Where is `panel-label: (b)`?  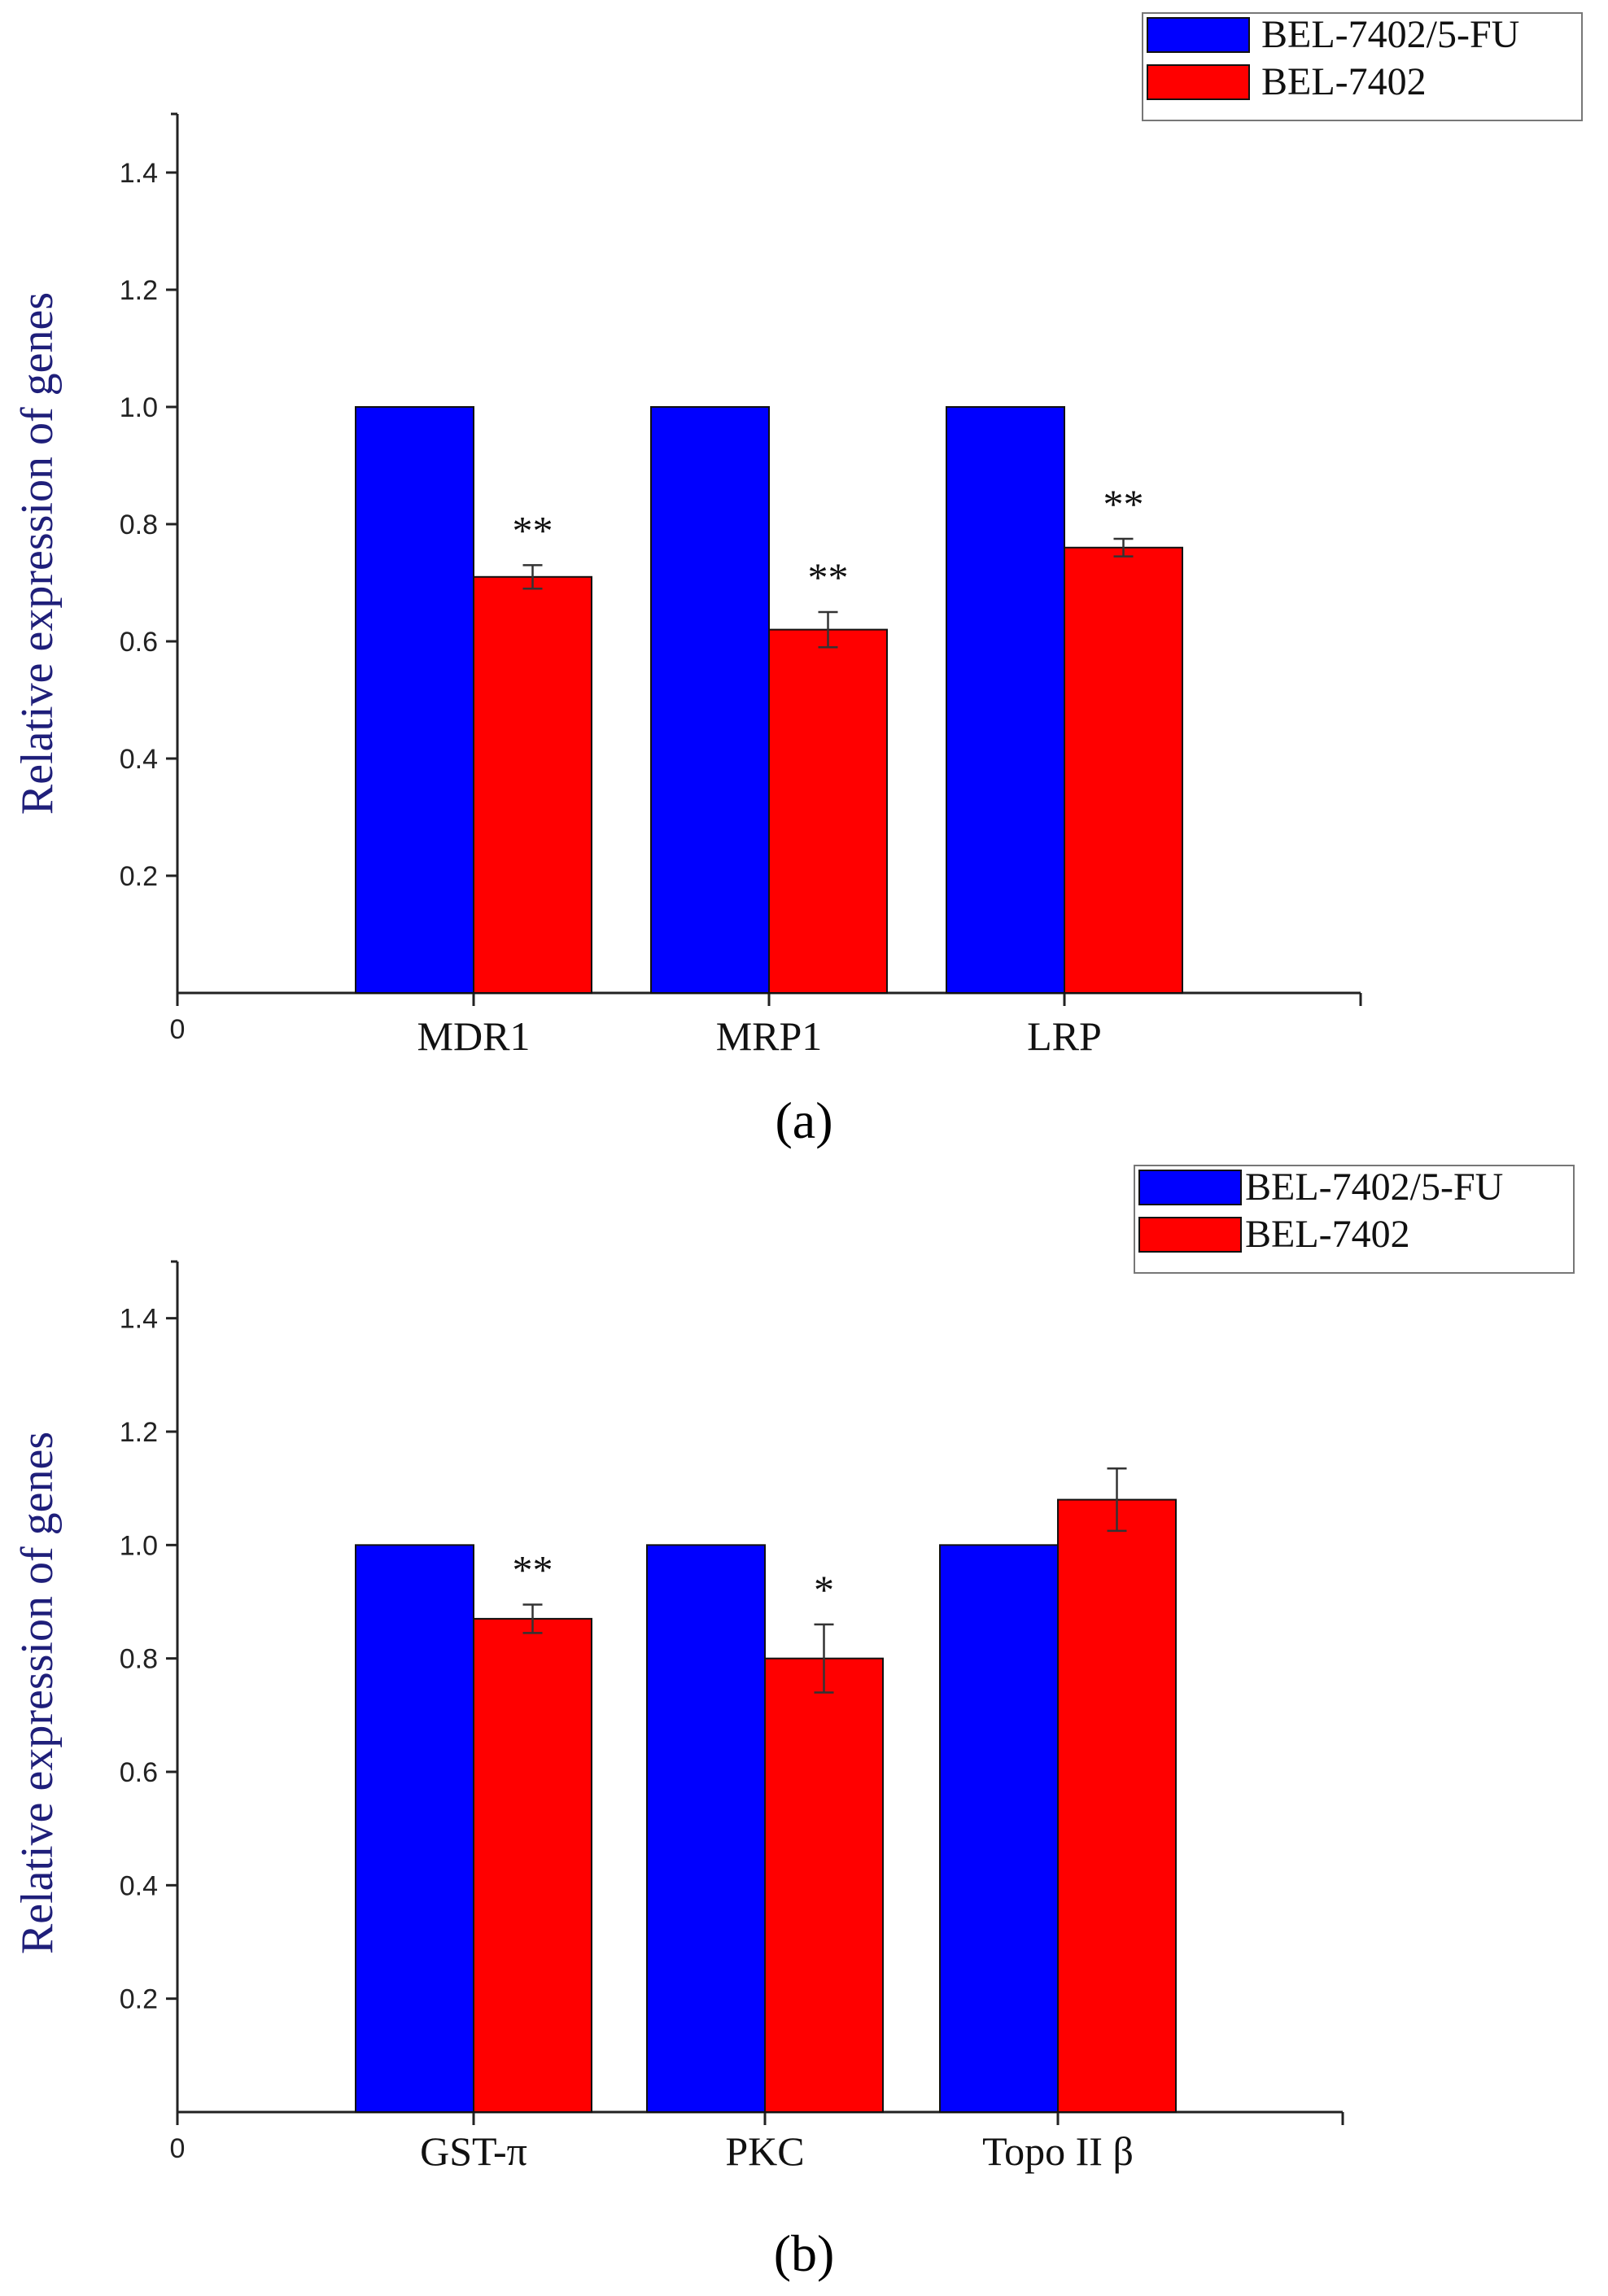
panel-label: (b) is located at coordinates (804, 2253).